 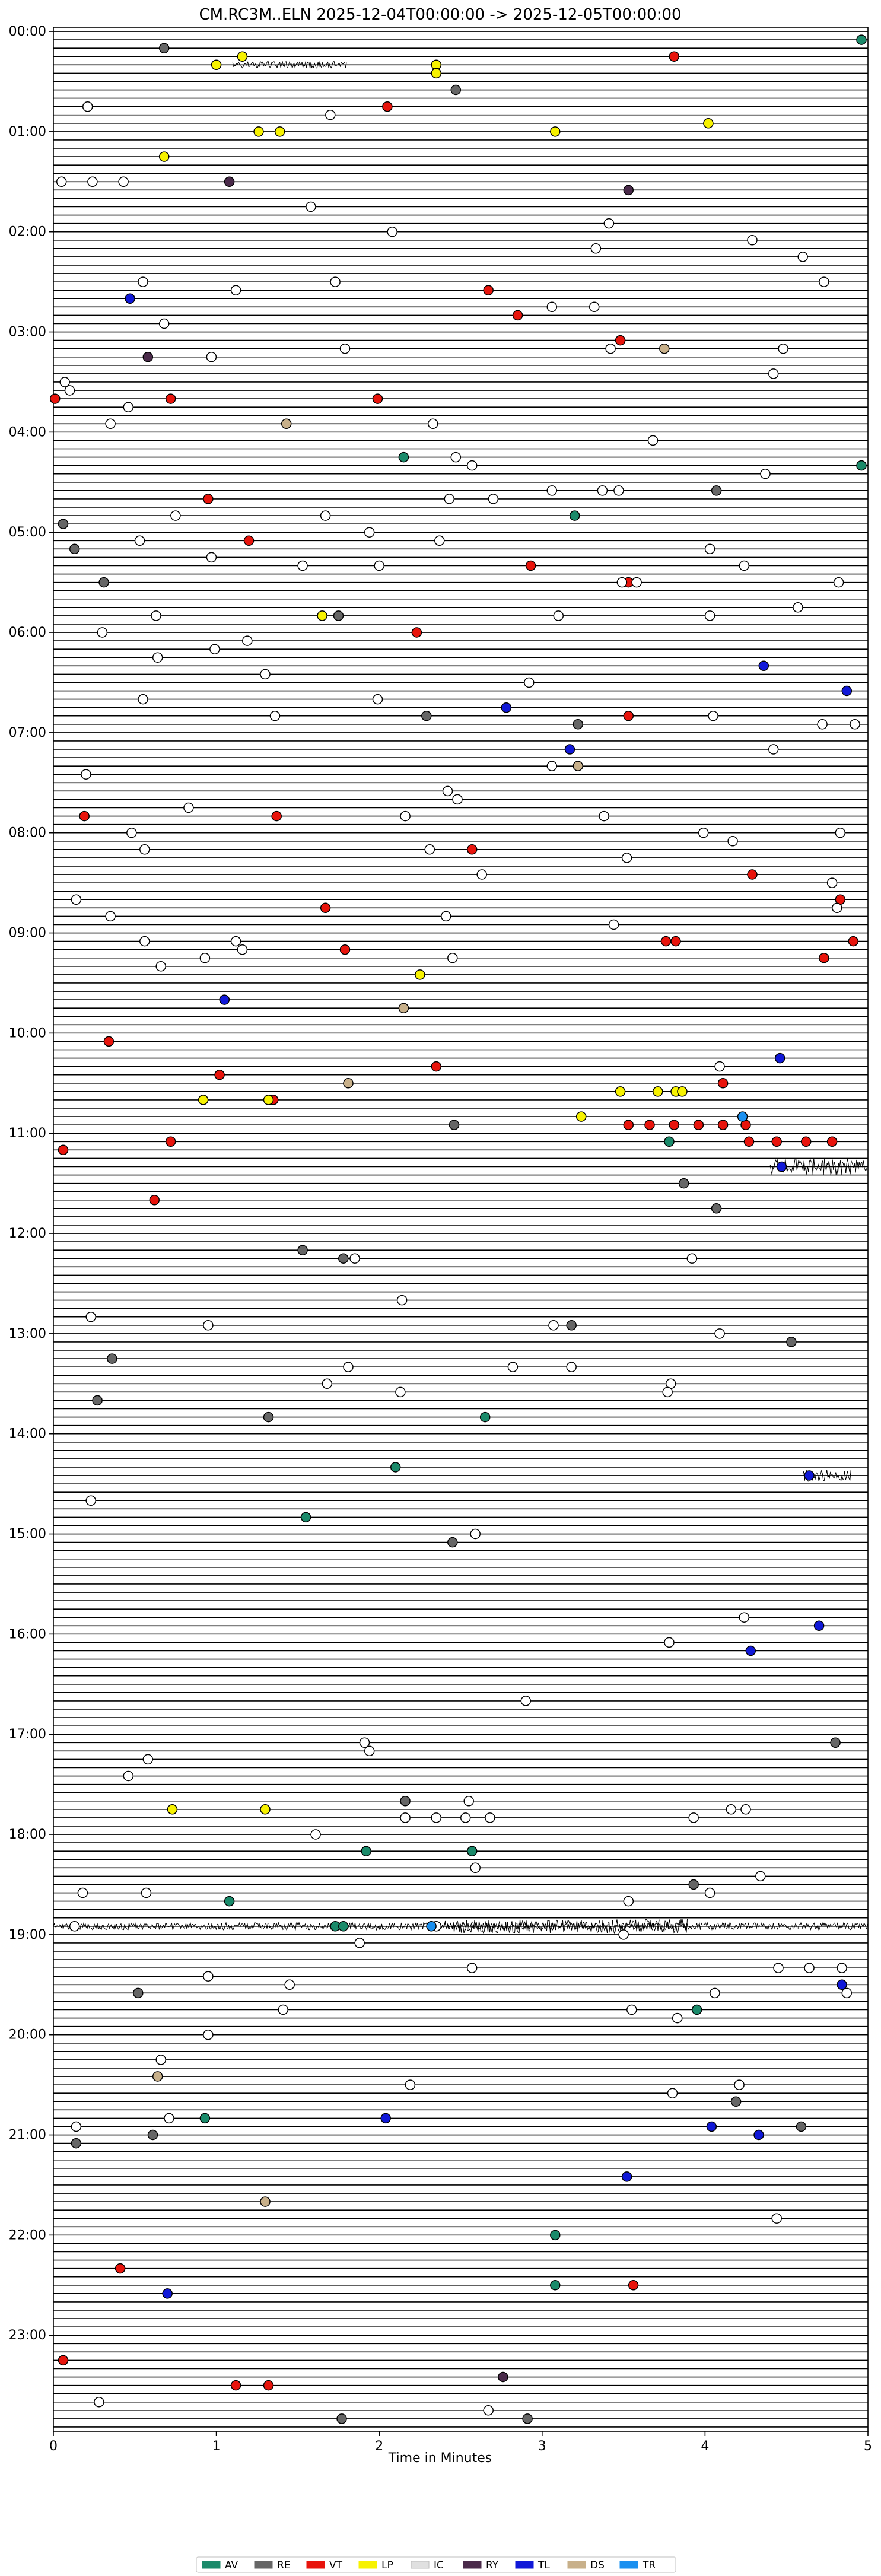 What do you see at coordinates (27, 1834) in the screenshot?
I see `y-tick-label: 18:00` at bounding box center [27, 1834].